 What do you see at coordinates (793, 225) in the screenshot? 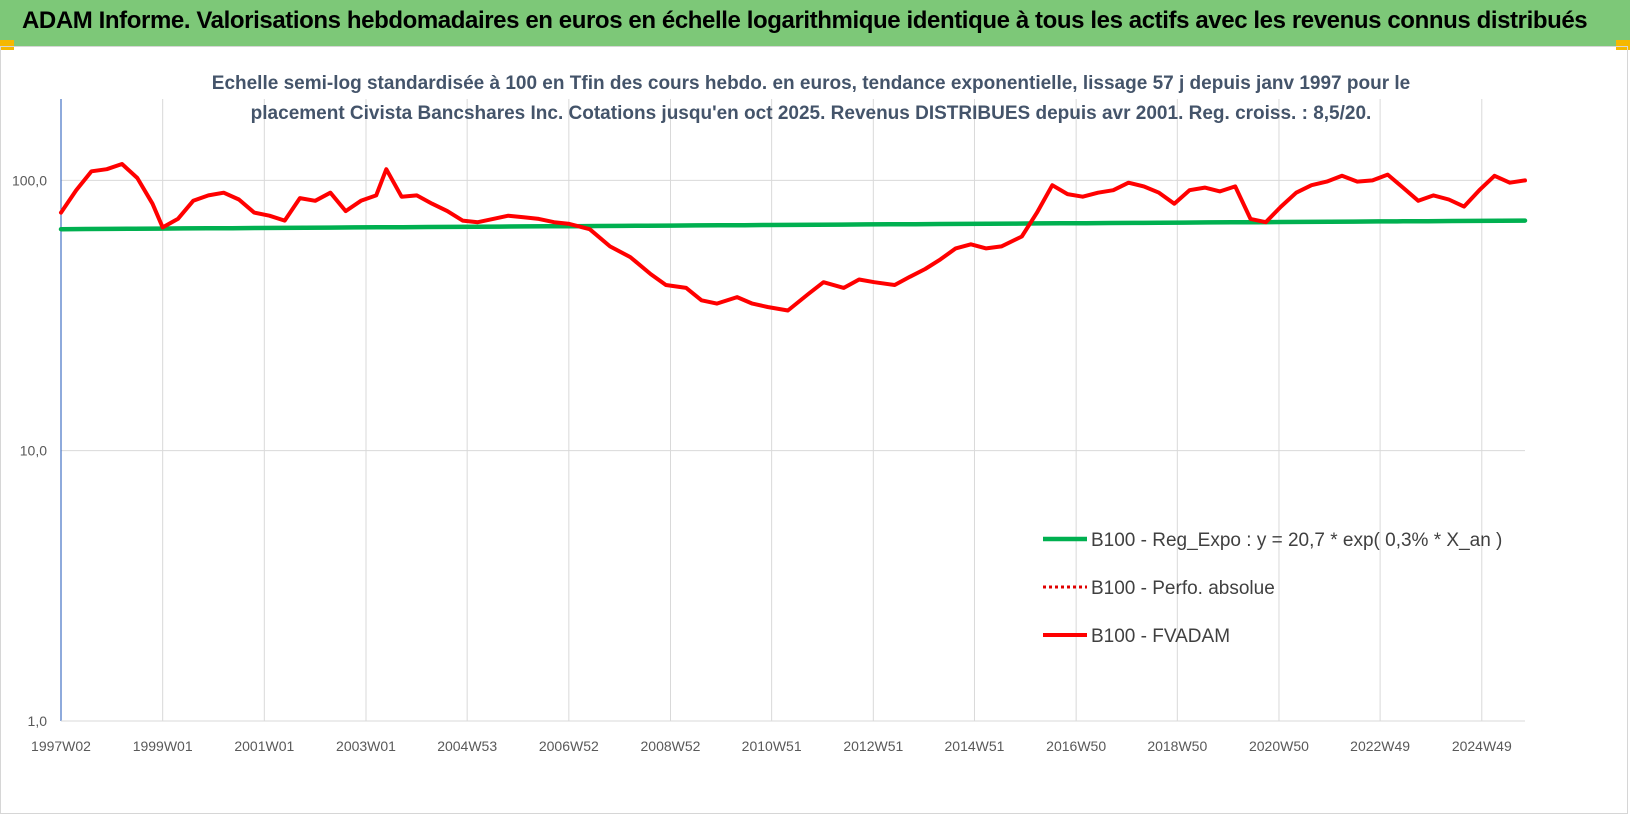
I see `series-line-reg-expo` at bounding box center [793, 225].